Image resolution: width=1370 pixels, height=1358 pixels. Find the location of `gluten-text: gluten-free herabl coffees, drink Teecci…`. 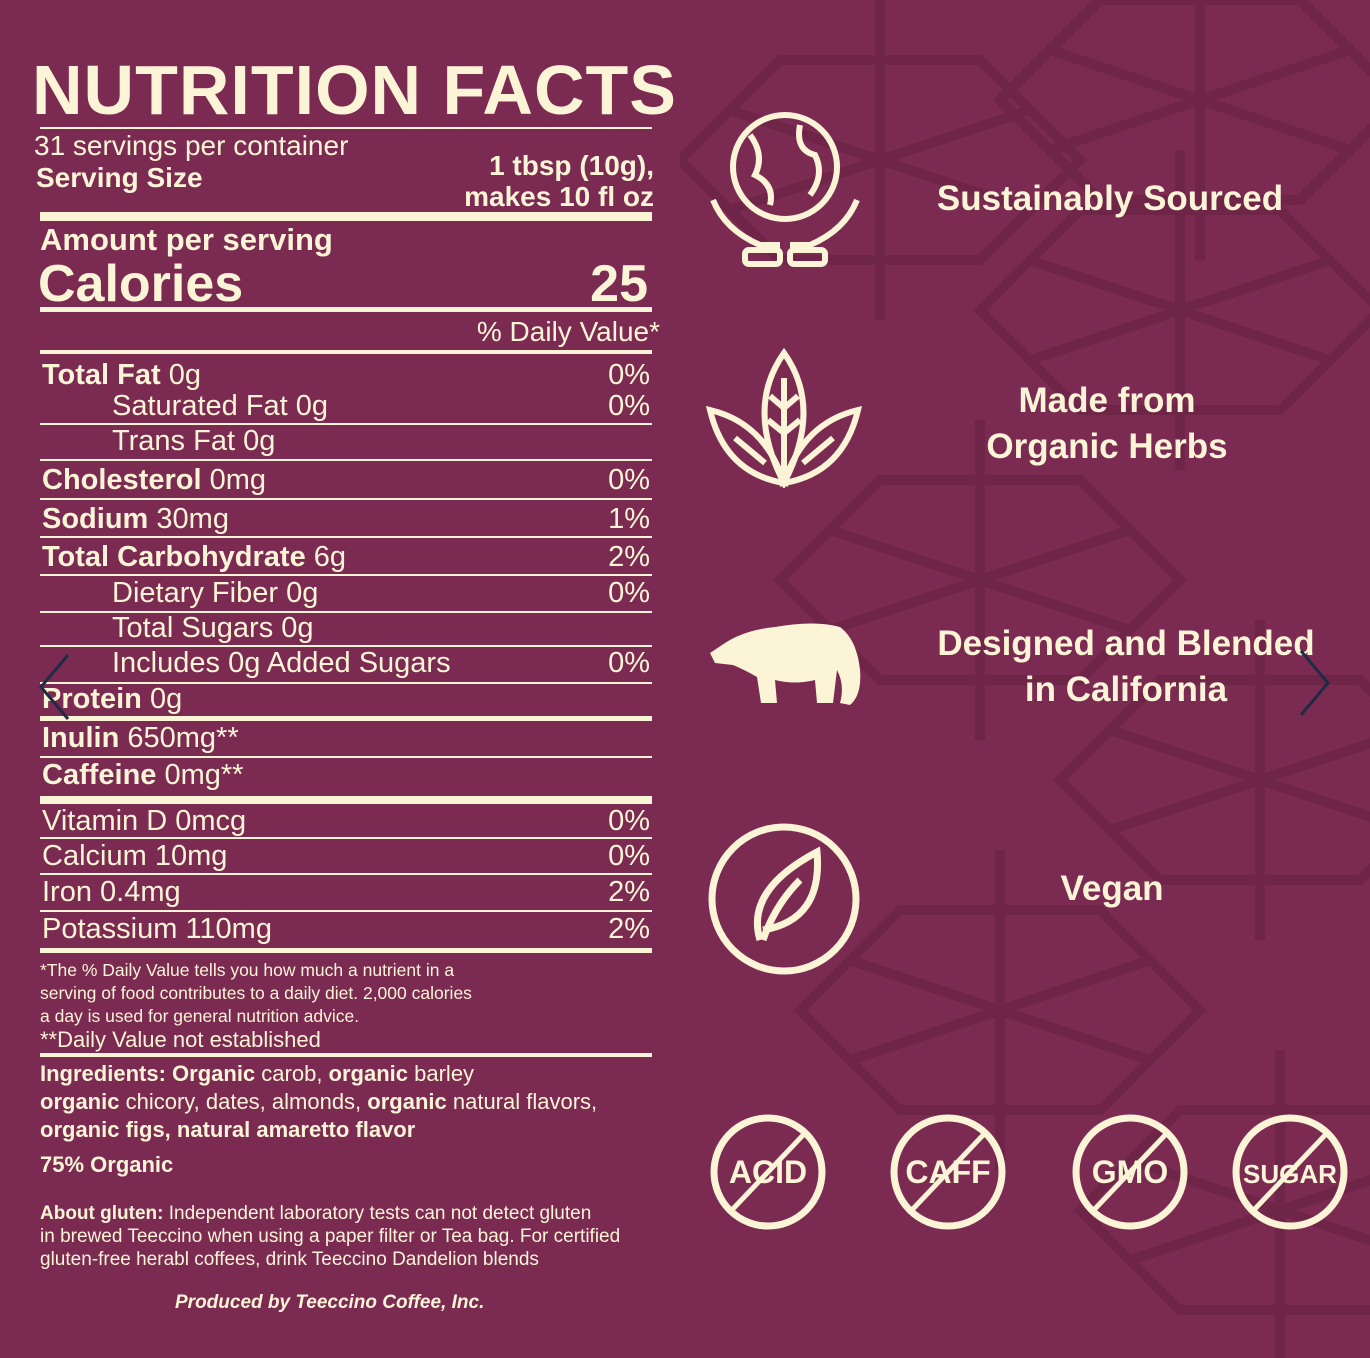

gluten-text: gluten-free herabl coffees, drink Teecci… is located at coordinates (289, 1259).